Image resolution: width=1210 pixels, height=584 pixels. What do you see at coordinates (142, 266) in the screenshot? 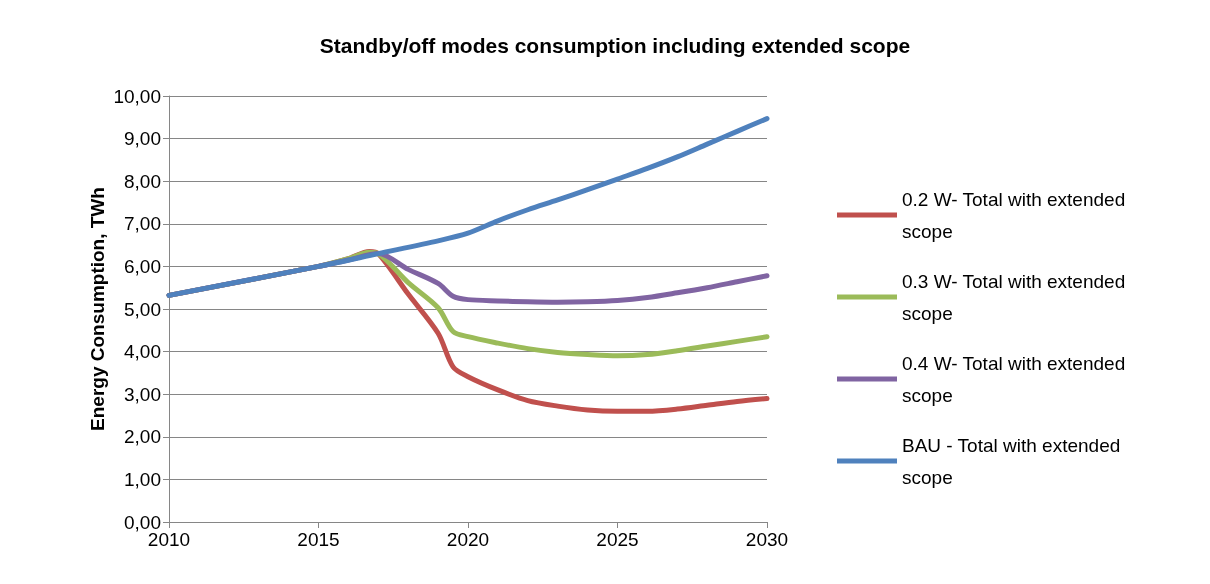
I see `y-tick-label: 6,00` at bounding box center [142, 266].